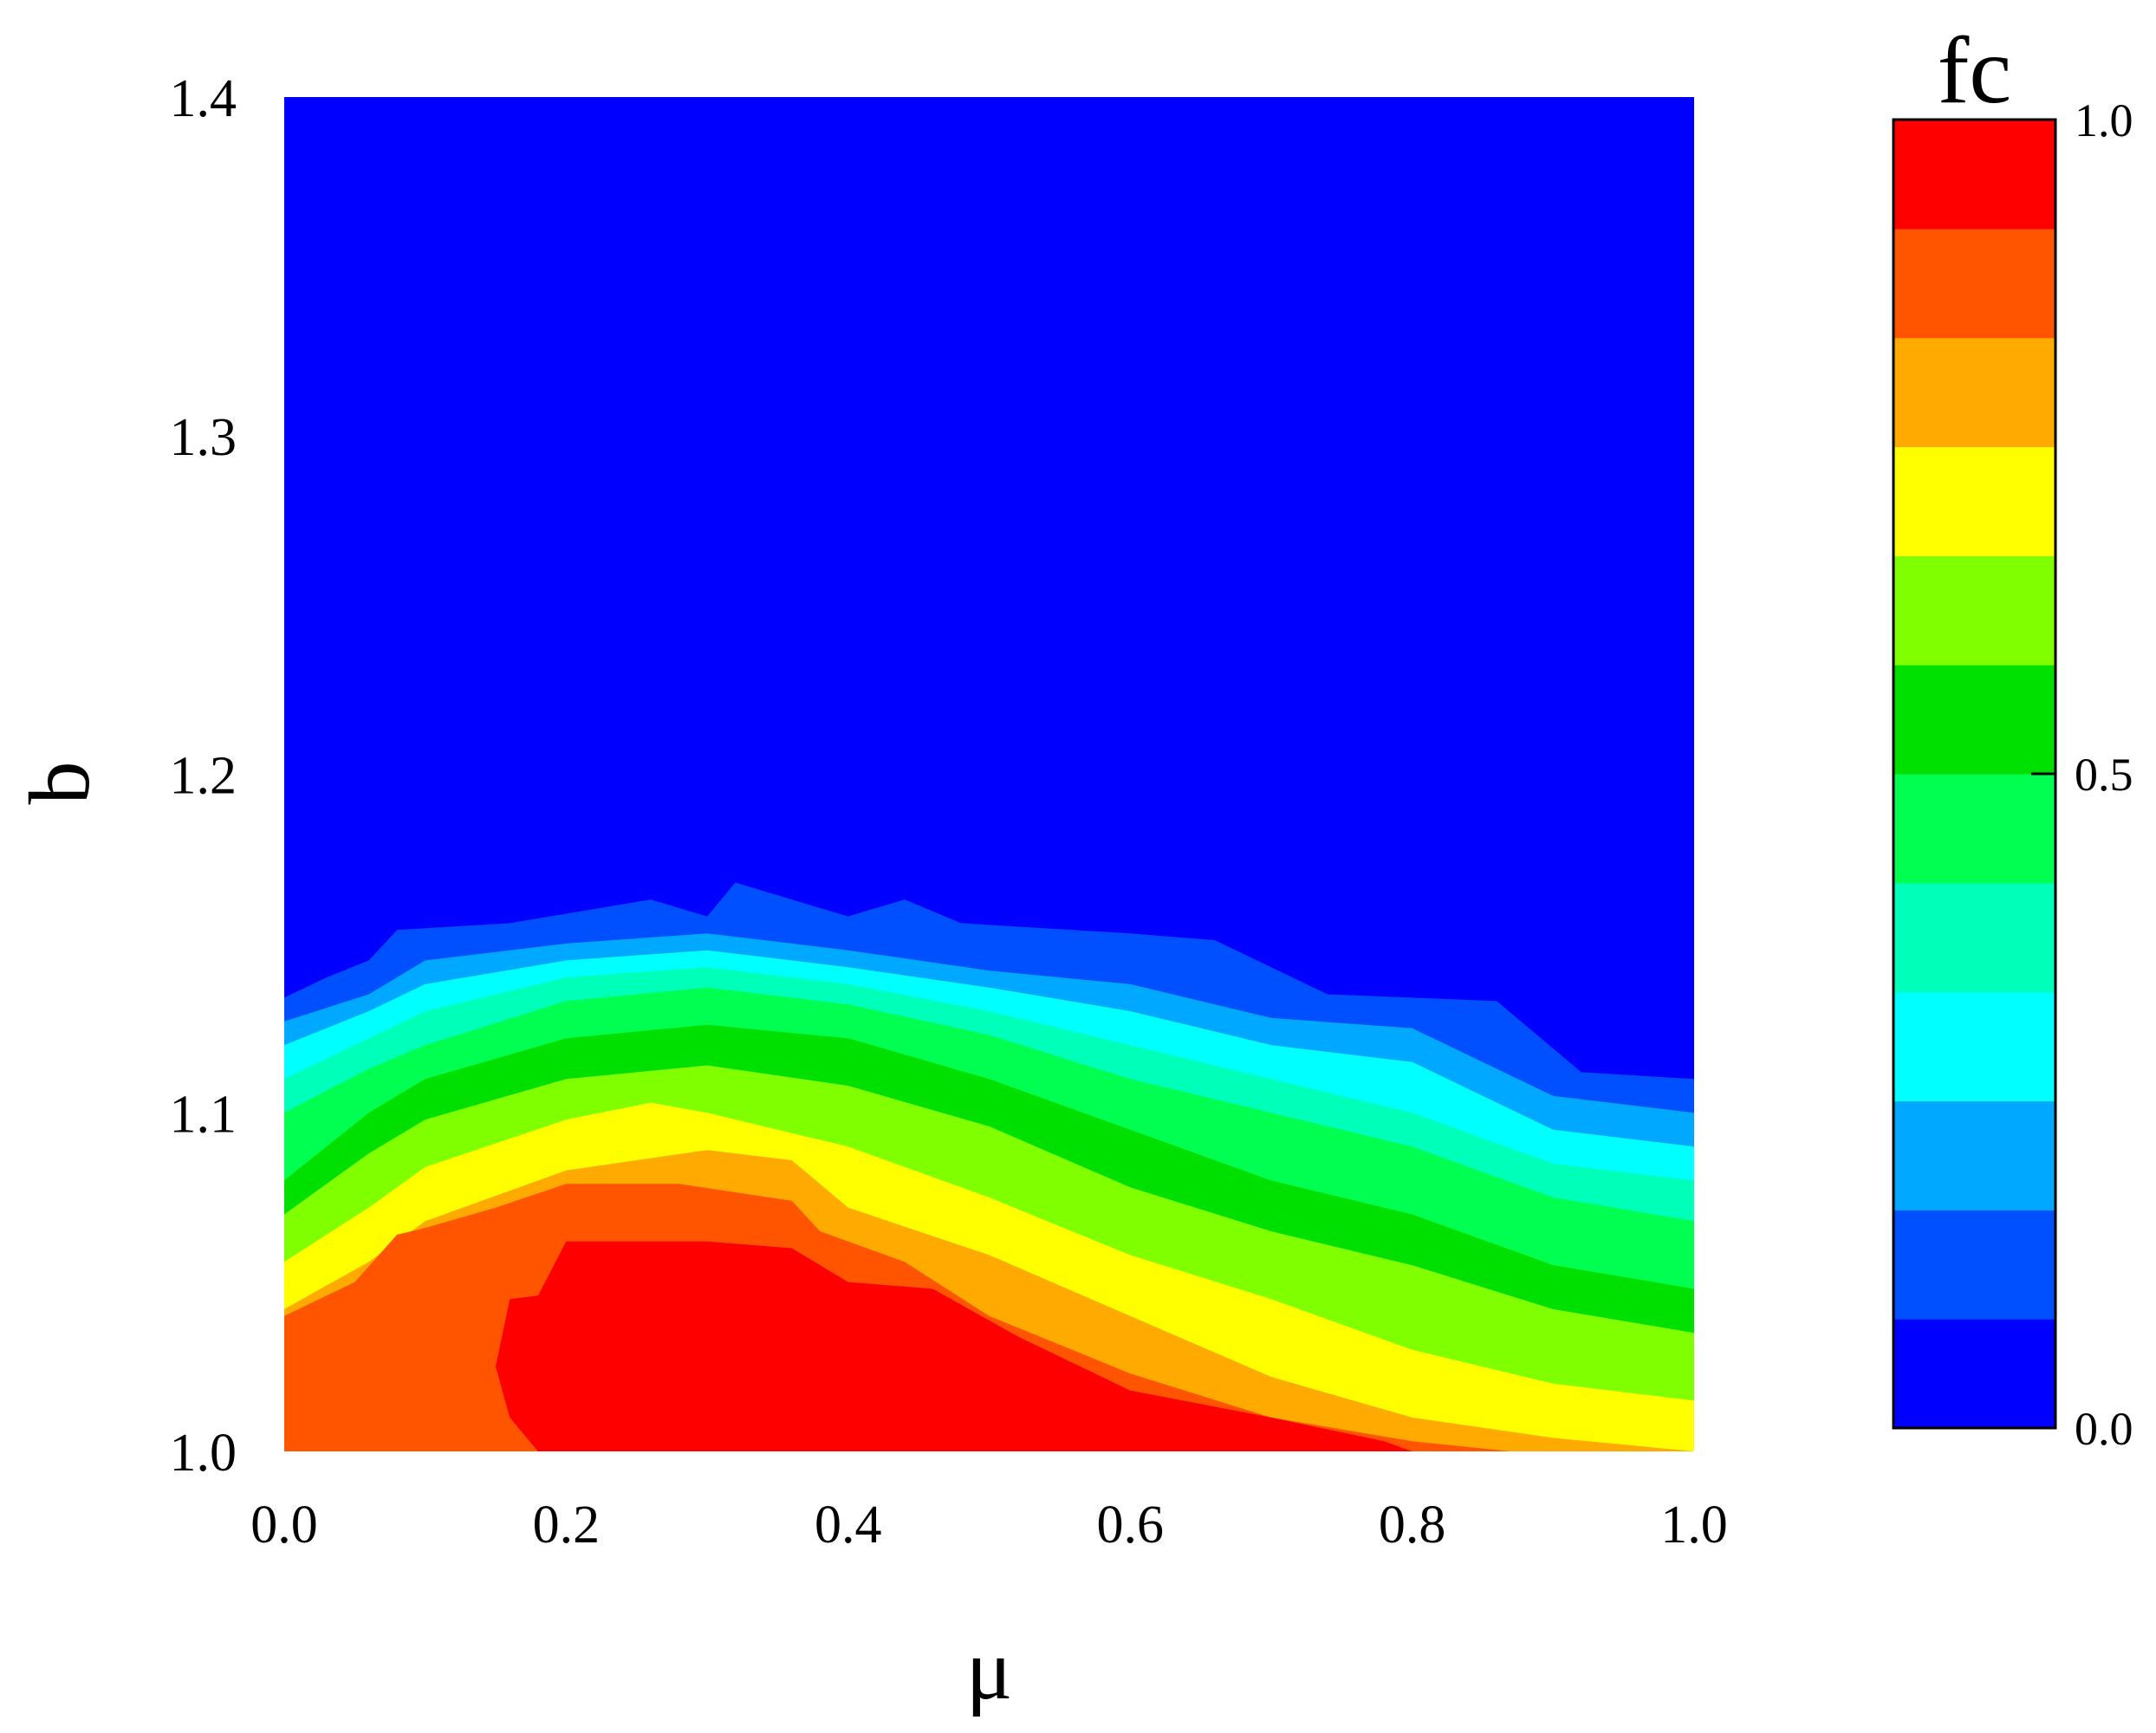 Image resolution: width=2156 pixels, height=1733 pixels. Describe the element at coordinates (203, 1114) in the screenshot. I see `y-tick-label: 1.1` at that location.